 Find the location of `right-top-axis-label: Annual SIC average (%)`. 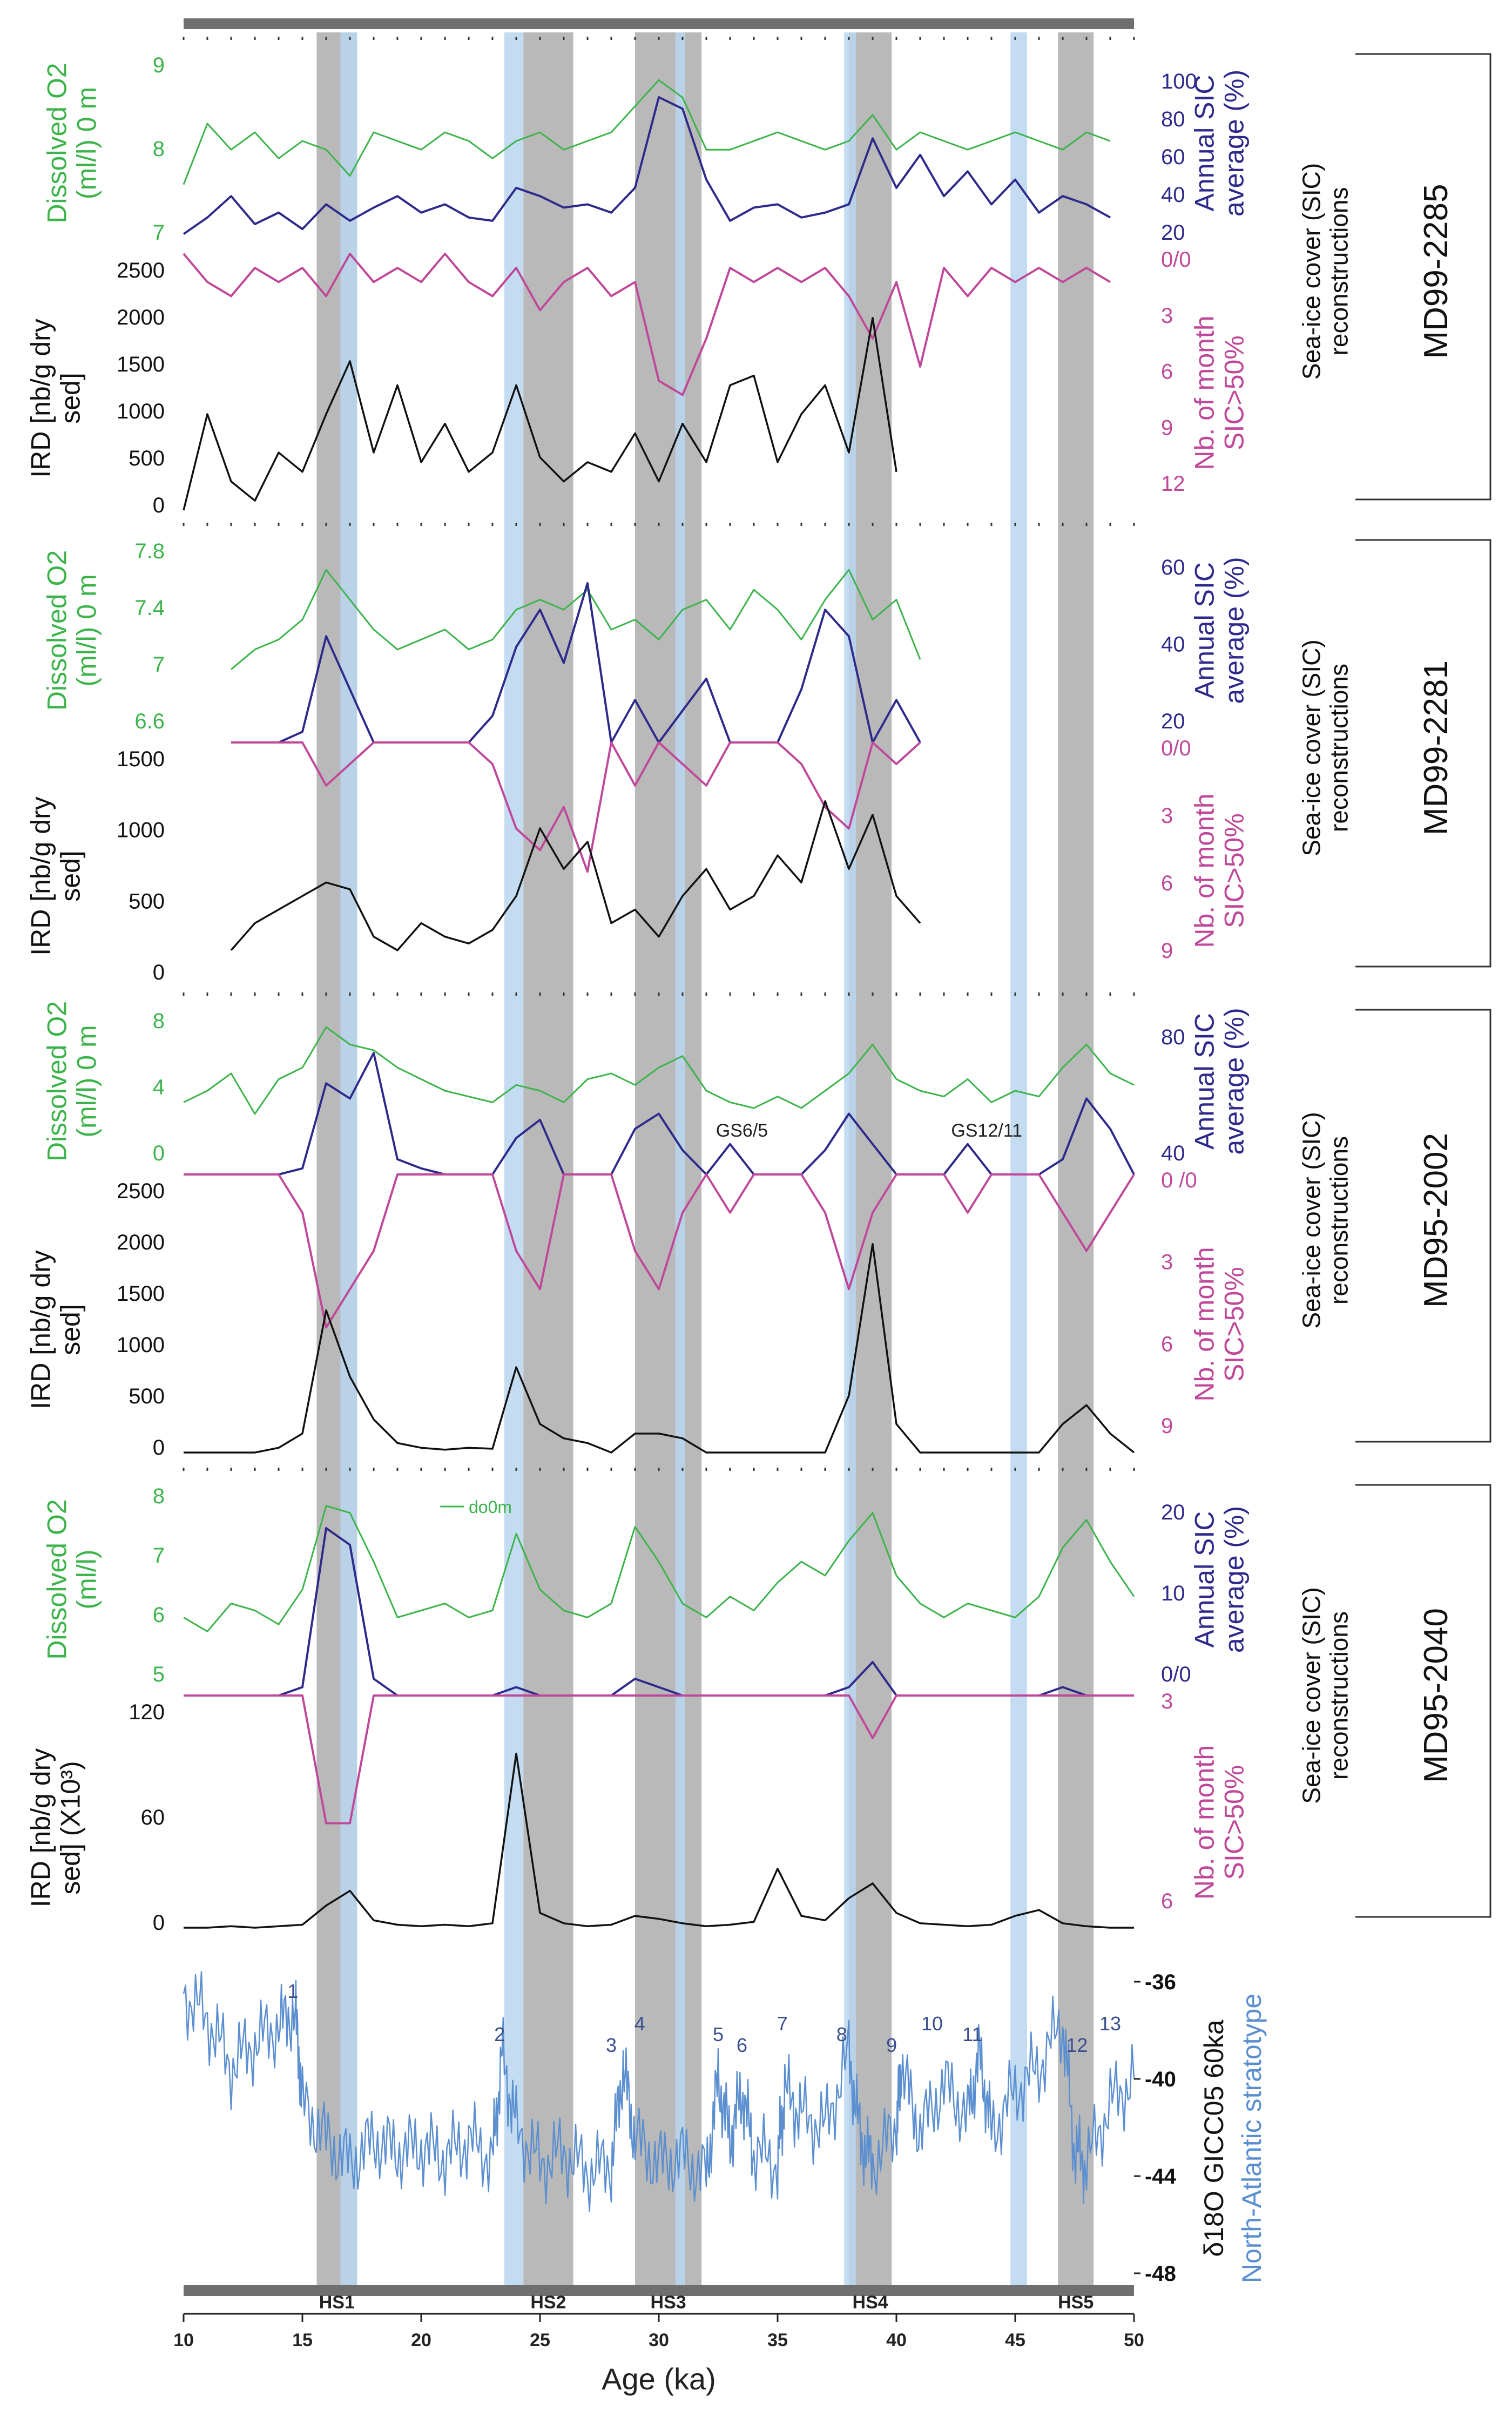

right-top-axis-label: Annual SIC average (%) is located at coordinates (1220, 1579).